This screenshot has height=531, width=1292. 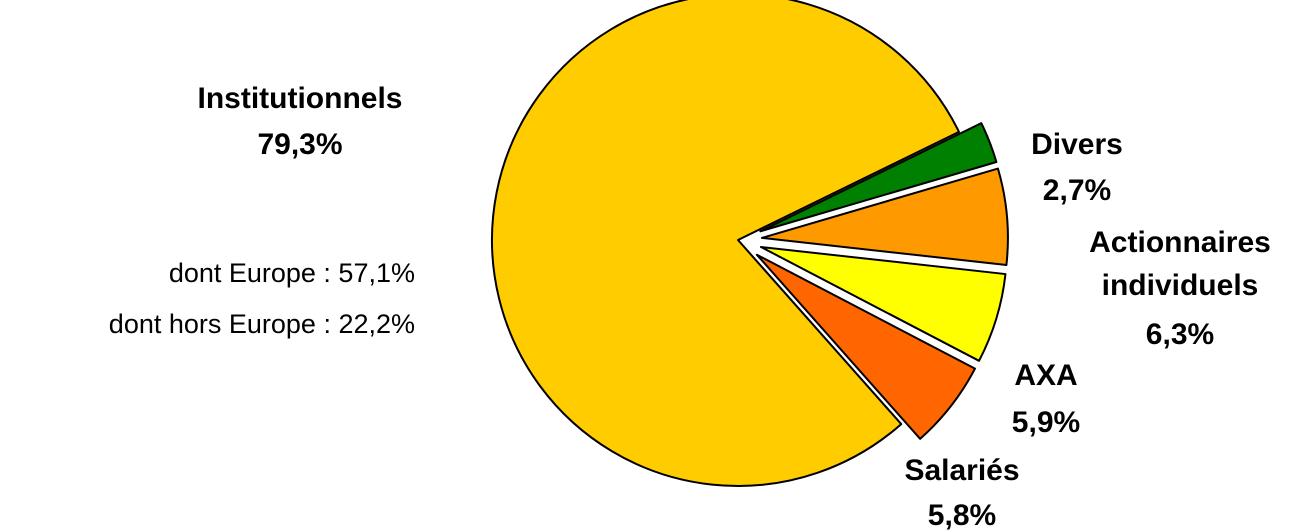 What do you see at coordinates (884, 216) in the screenshot?
I see `pie-slice-actionnaires-individuels` at bounding box center [884, 216].